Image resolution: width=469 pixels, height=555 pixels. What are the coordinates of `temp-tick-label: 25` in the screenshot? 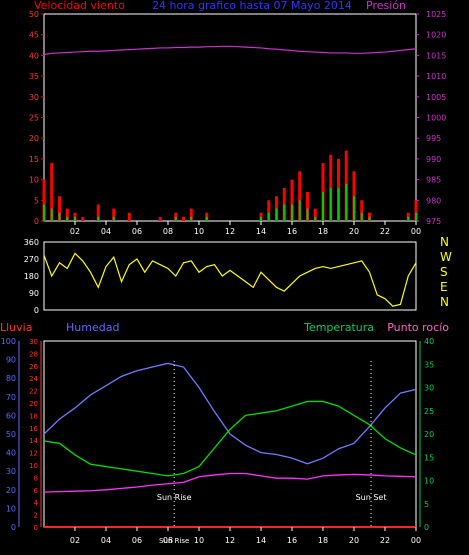 It's located at (429, 411).